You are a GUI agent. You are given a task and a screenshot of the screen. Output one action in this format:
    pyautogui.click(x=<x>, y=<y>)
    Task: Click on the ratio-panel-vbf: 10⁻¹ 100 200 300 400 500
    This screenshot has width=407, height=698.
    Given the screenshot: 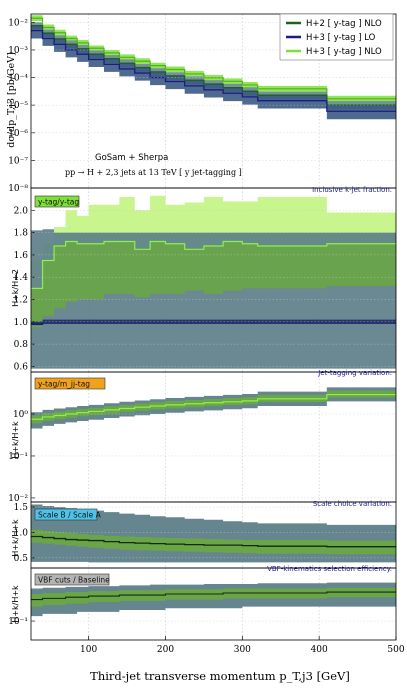 What is the action you would take?
    pyautogui.click(x=206, y=611)
    